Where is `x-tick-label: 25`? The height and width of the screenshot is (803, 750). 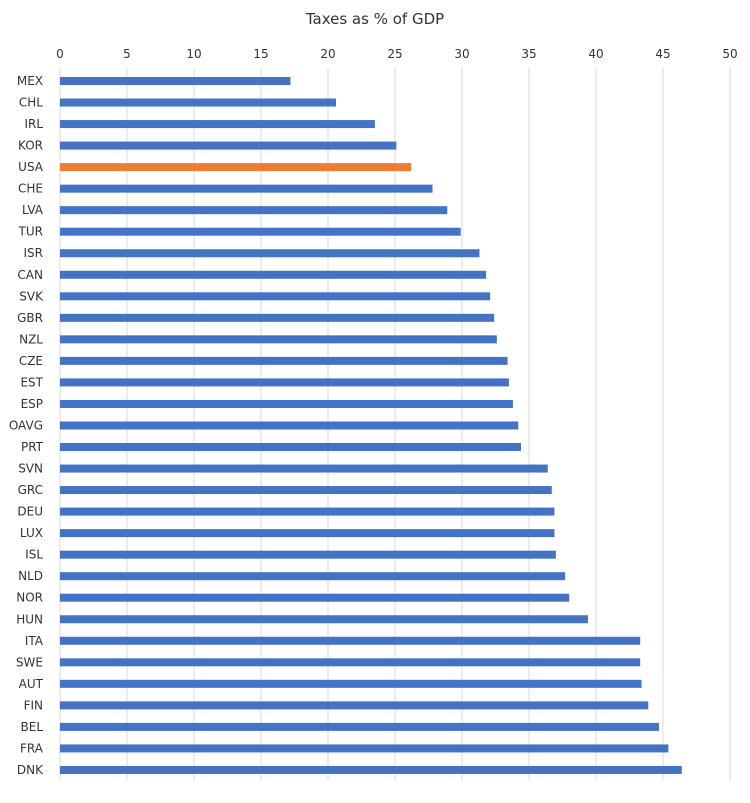
x-tick-label: 25 is located at coordinates (394, 54).